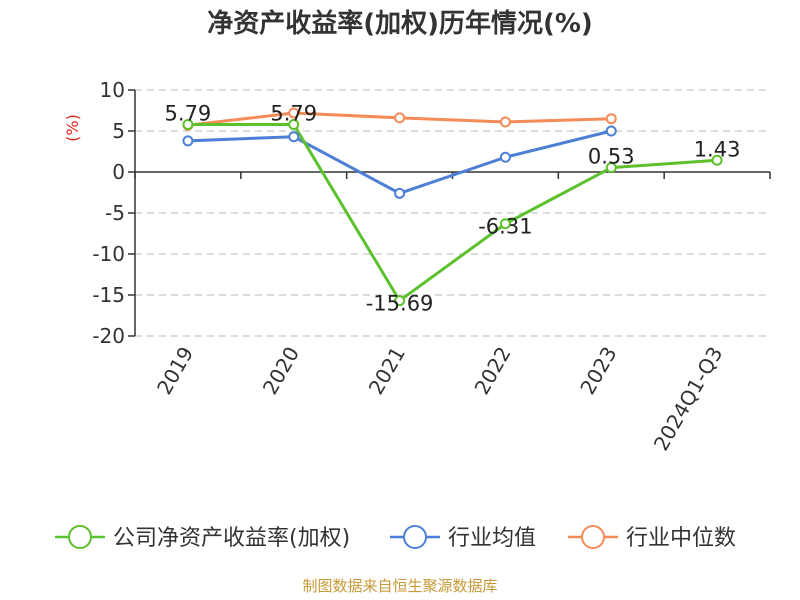 The height and width of the screenshot is (600, 800). I want to click on source-note: 制图数据来自恒生聚源数据库, so click(399, 586).